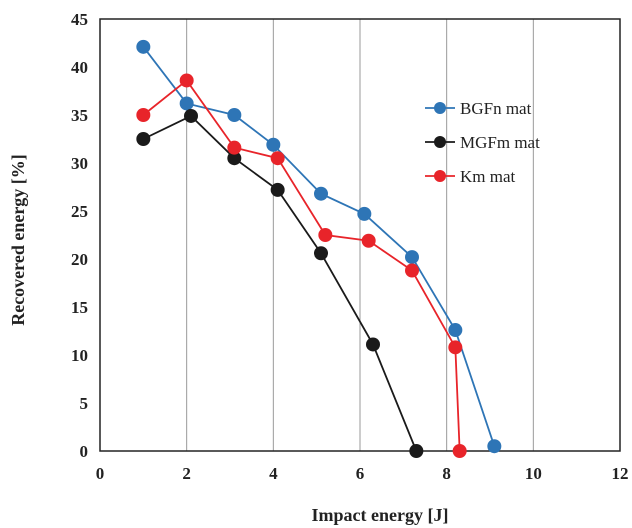  What do you see at coordinates (273, 473) in the screenshot?
I see `x-tick-label: 4` at bounding box center [273, 473].